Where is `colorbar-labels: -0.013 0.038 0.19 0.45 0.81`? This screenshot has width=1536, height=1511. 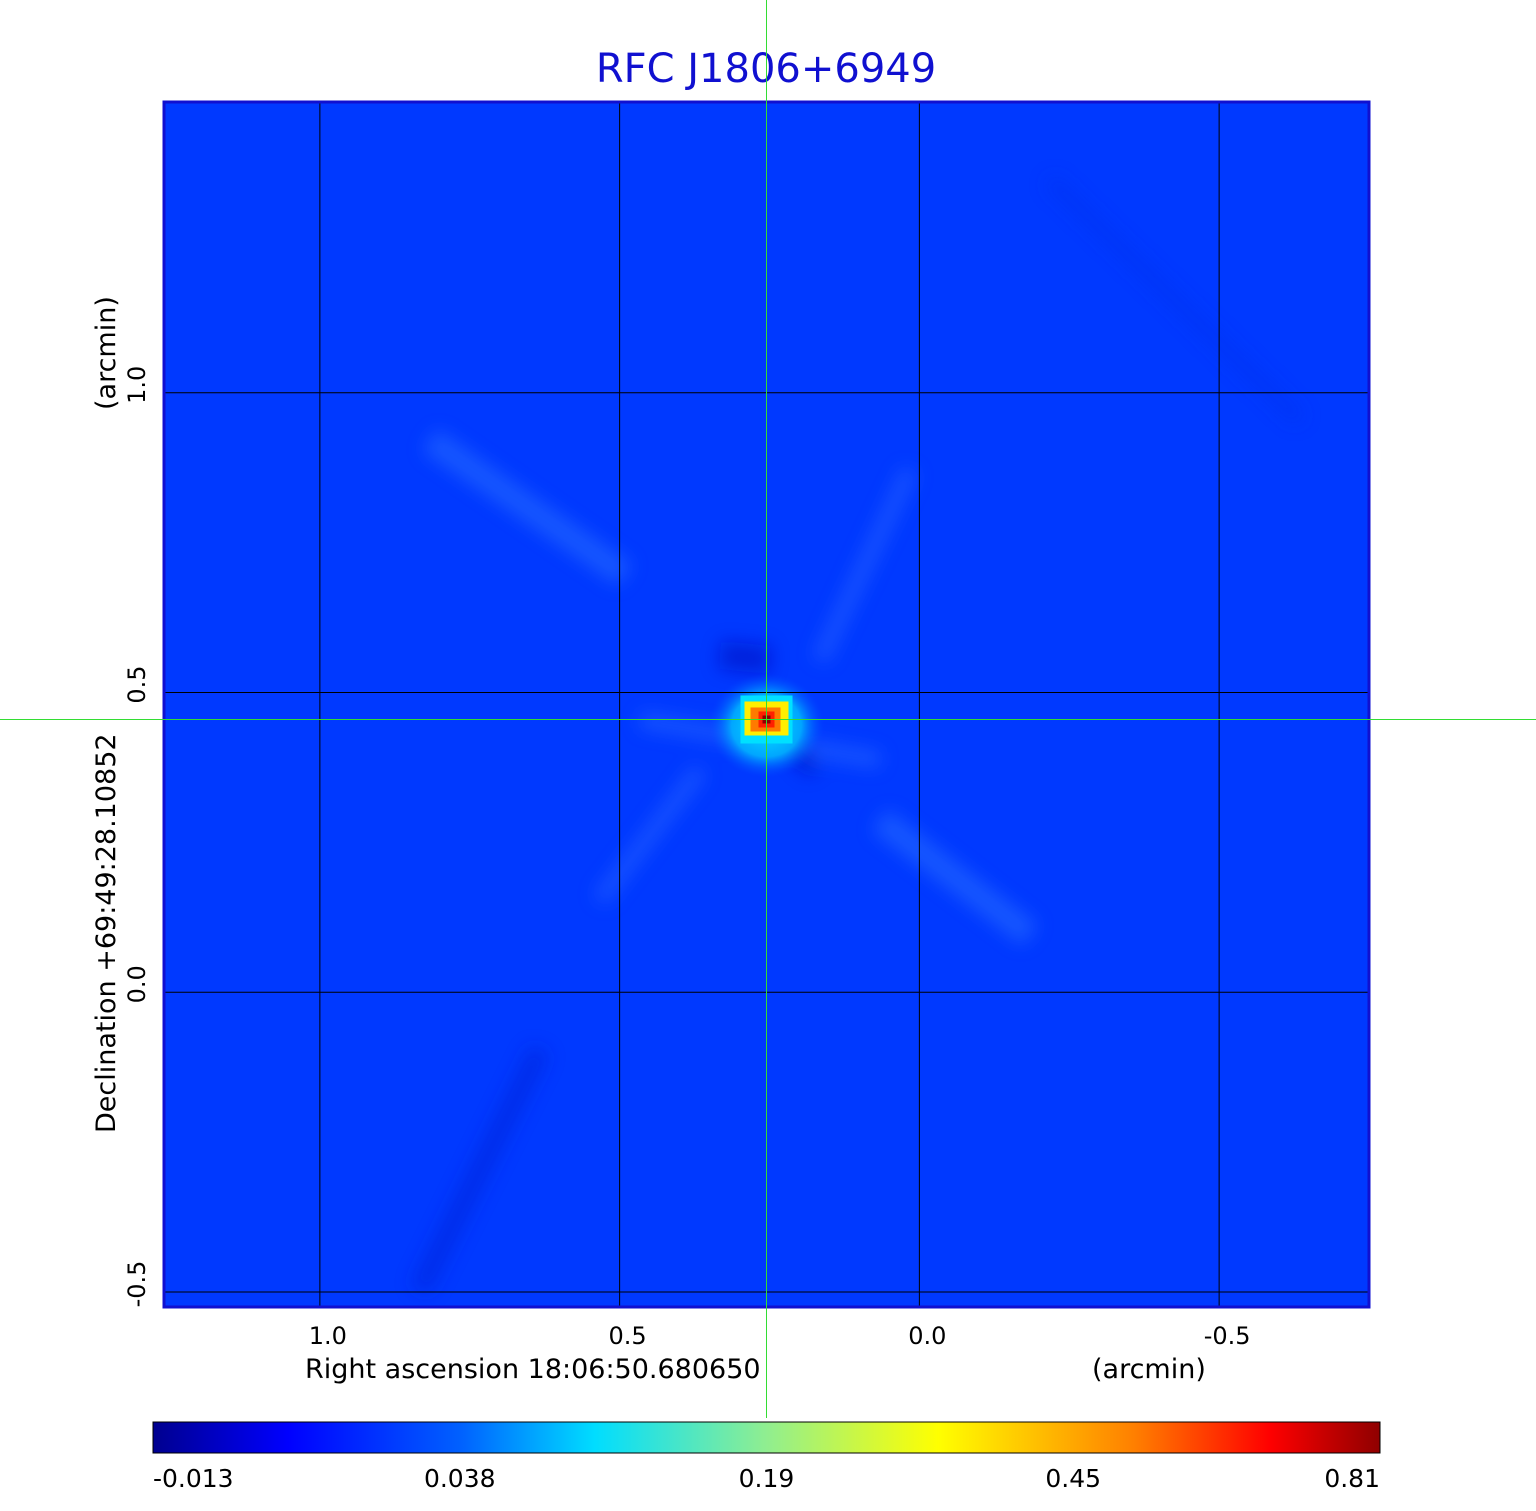 colorbar-labels: -0.013 0.038 0.19 0.45 0.81 is located at coordinates (766, 1478).